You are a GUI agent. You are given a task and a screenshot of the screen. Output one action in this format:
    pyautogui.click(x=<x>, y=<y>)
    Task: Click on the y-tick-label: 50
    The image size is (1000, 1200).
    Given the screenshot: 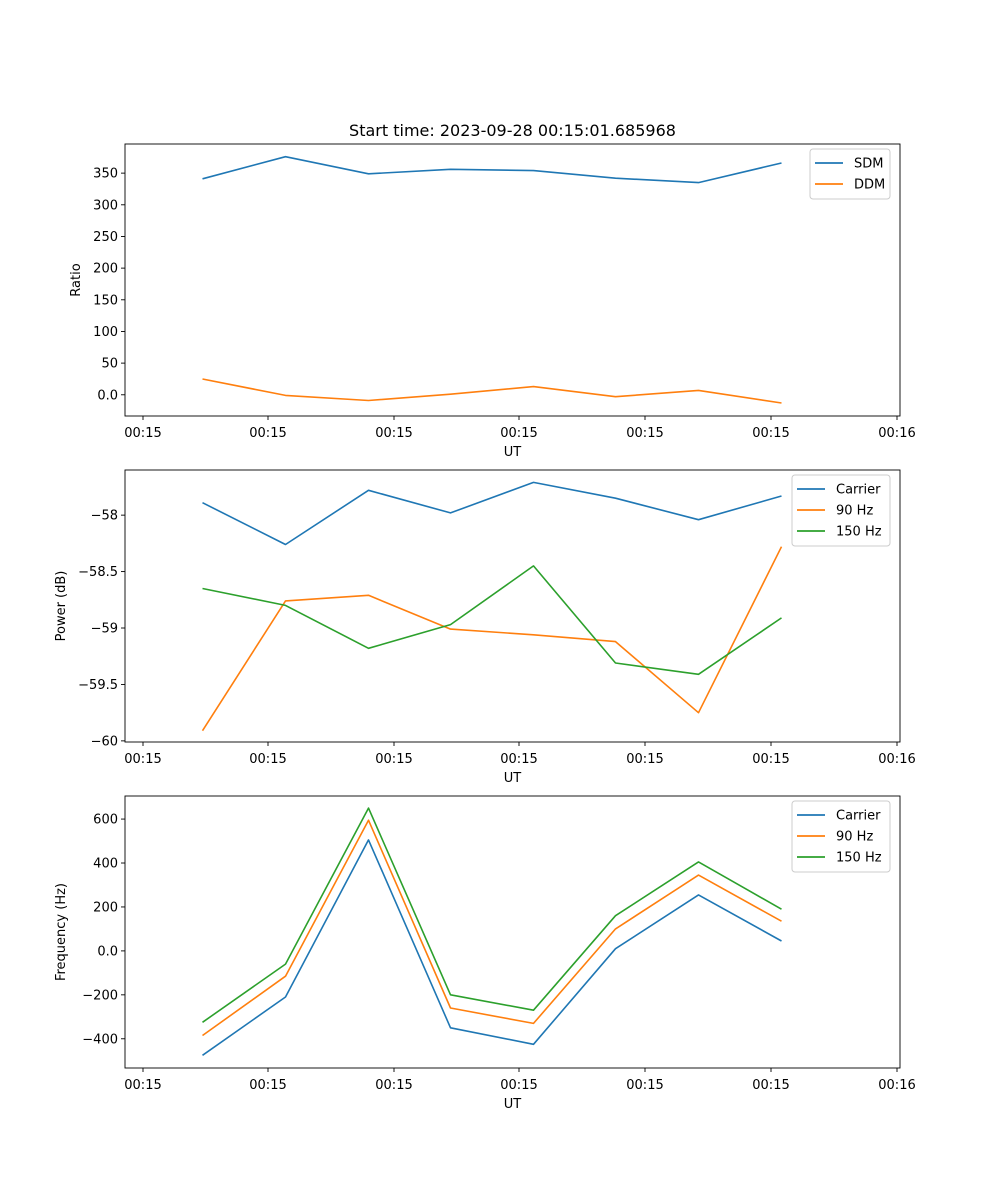 What is the action you would take?
    pyautogui.click(x=109, y=364)
    